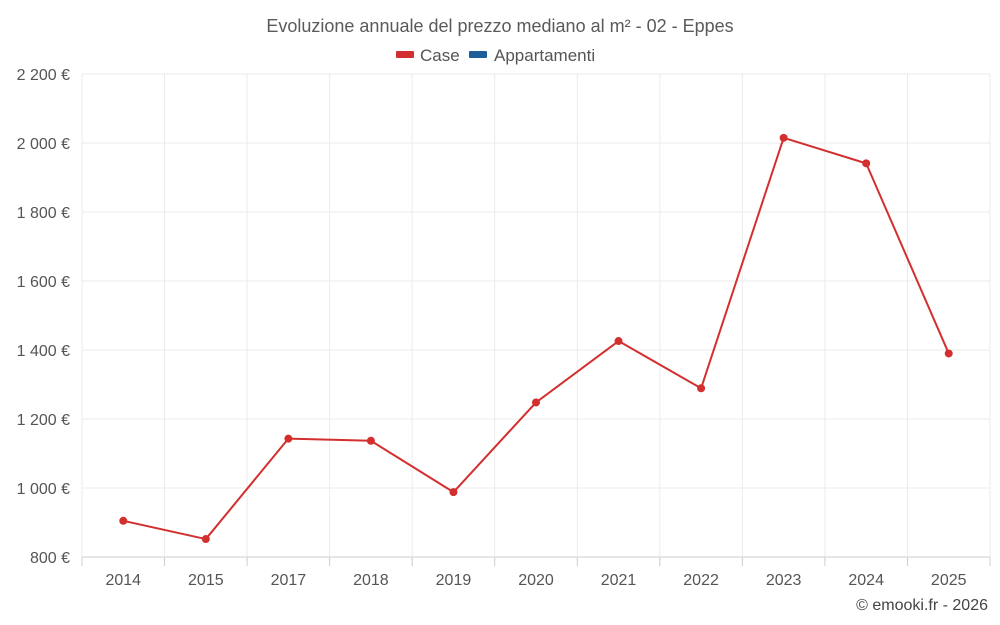 The height and width of the screenshot is (625, 1000). I want to click on y-tick-label: 1 200 €, so click(43, 420).